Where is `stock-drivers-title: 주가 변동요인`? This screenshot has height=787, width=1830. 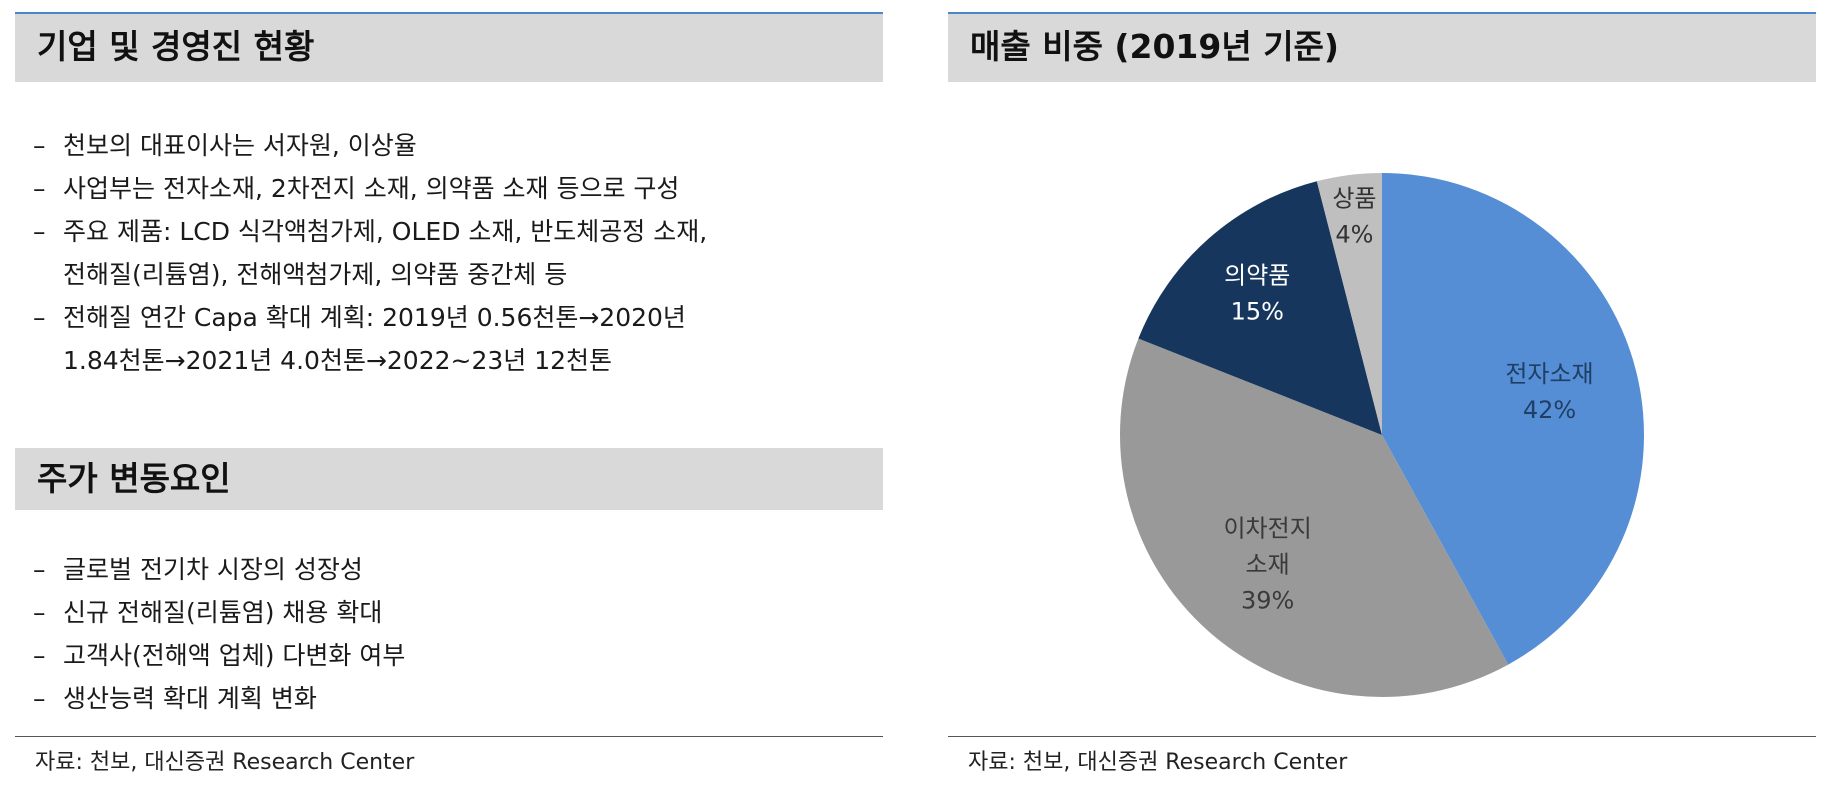 stock-drivers-title: 주가 변동요인 is located at coordinates (134, 478).